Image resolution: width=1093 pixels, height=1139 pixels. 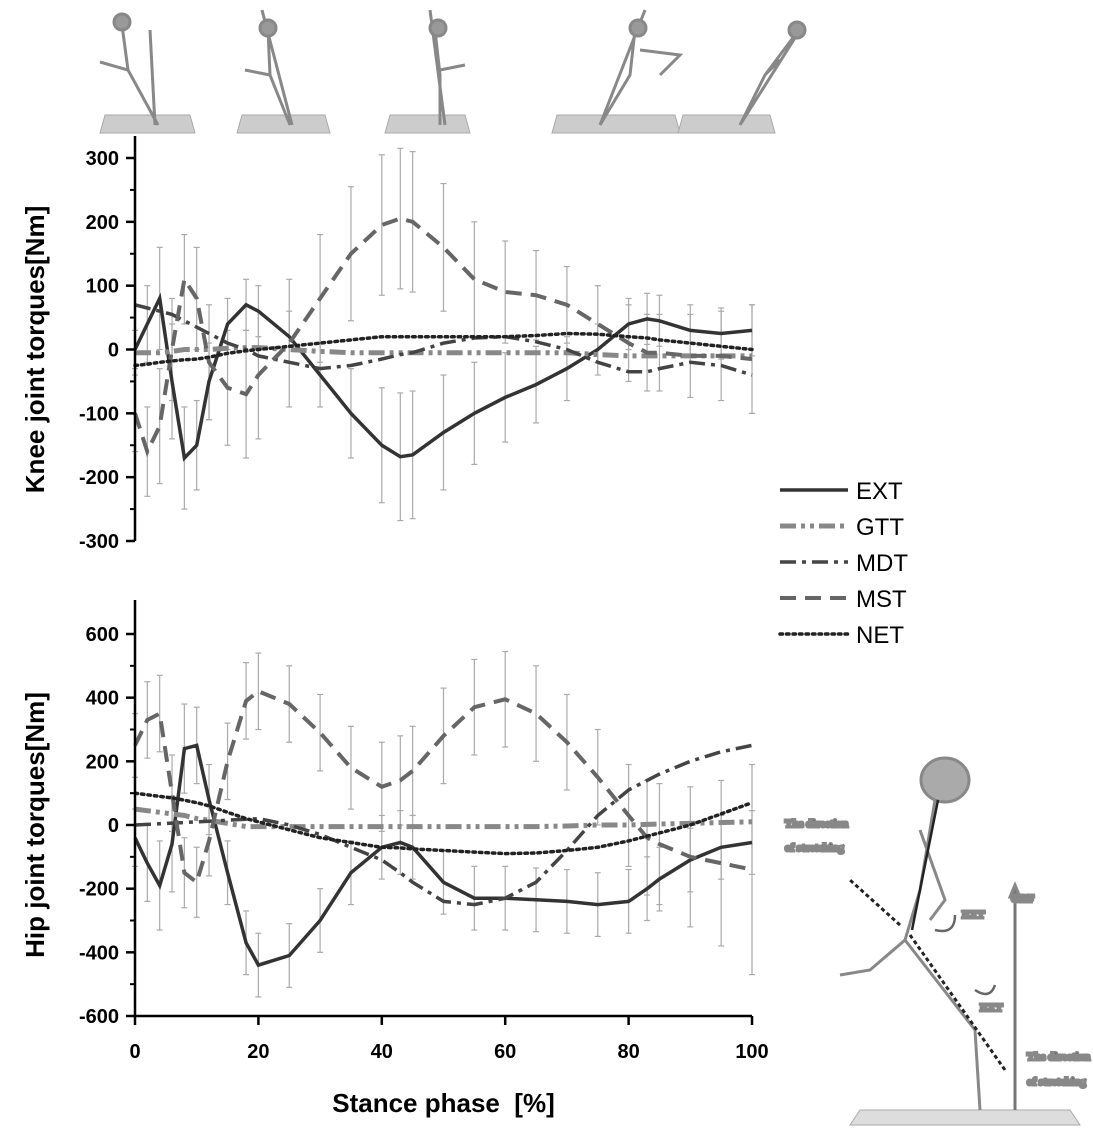 What do you see at coordinates (134, 1052) in the screenshot?
I see `x-tick-label: 0` at bounding box center [134, 1052].